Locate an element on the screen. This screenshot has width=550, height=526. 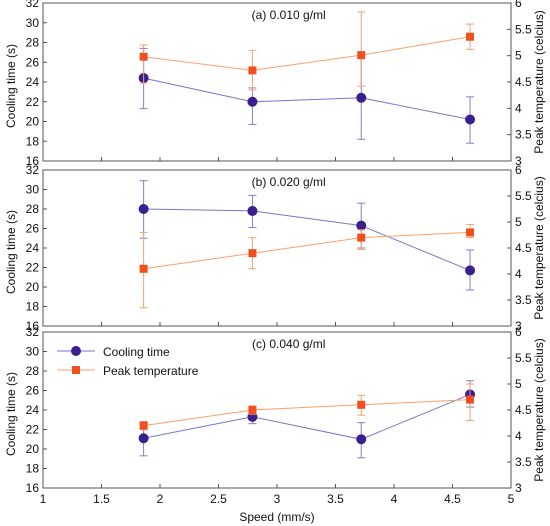
legend-label-peak-temperature: Peak temperature is located at coordinates (151, 371).